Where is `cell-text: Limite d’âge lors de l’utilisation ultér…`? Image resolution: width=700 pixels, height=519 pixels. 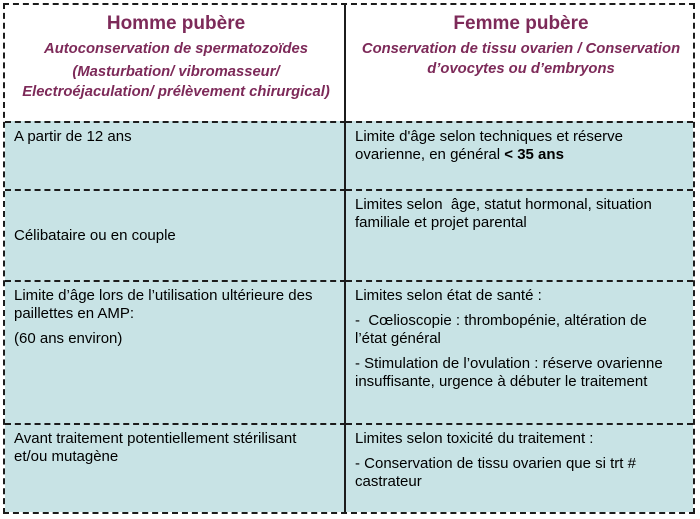 cell-text: Limite d’âge lors de l’utilisation ultér… is located at coordinates (163, 304).